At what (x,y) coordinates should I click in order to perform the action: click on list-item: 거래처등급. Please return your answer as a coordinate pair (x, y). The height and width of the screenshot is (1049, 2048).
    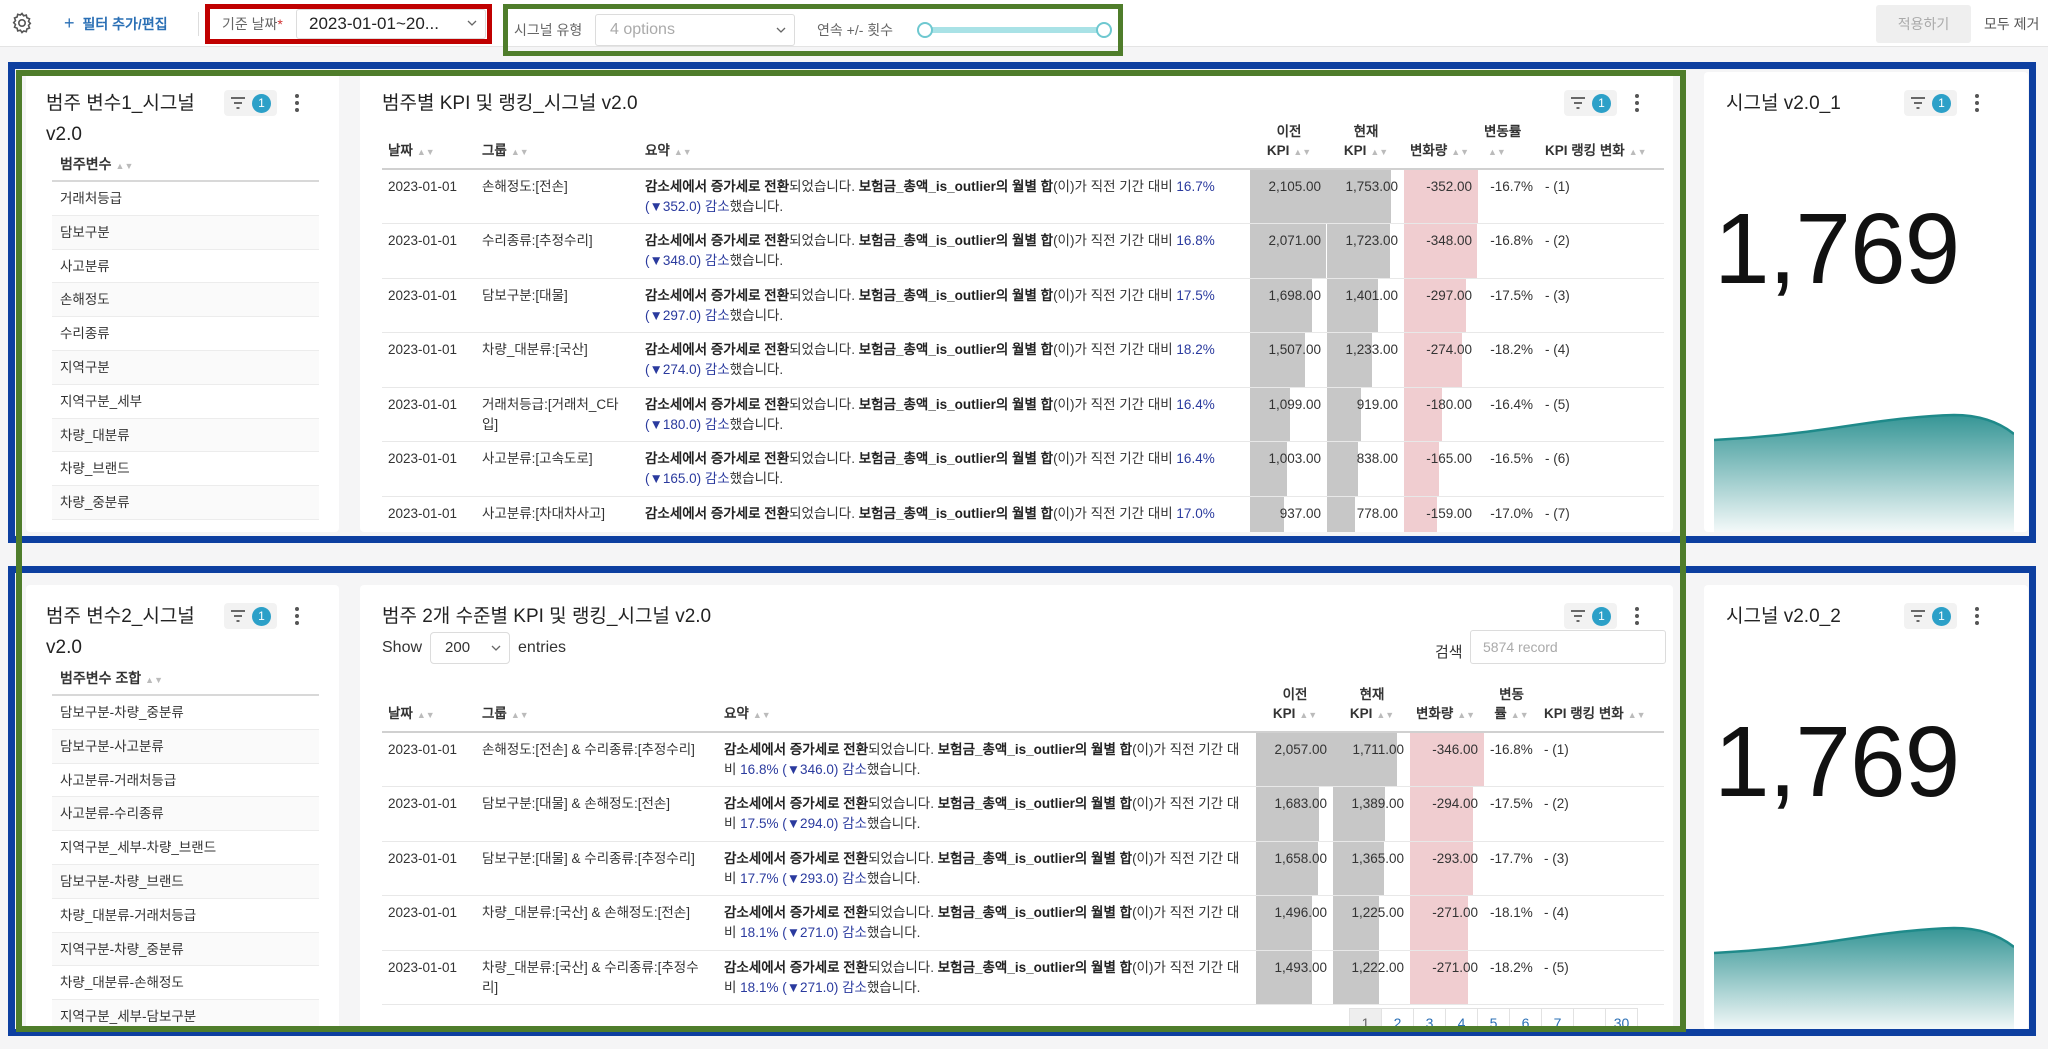
    Looking at the image, I should click on (185, 199).